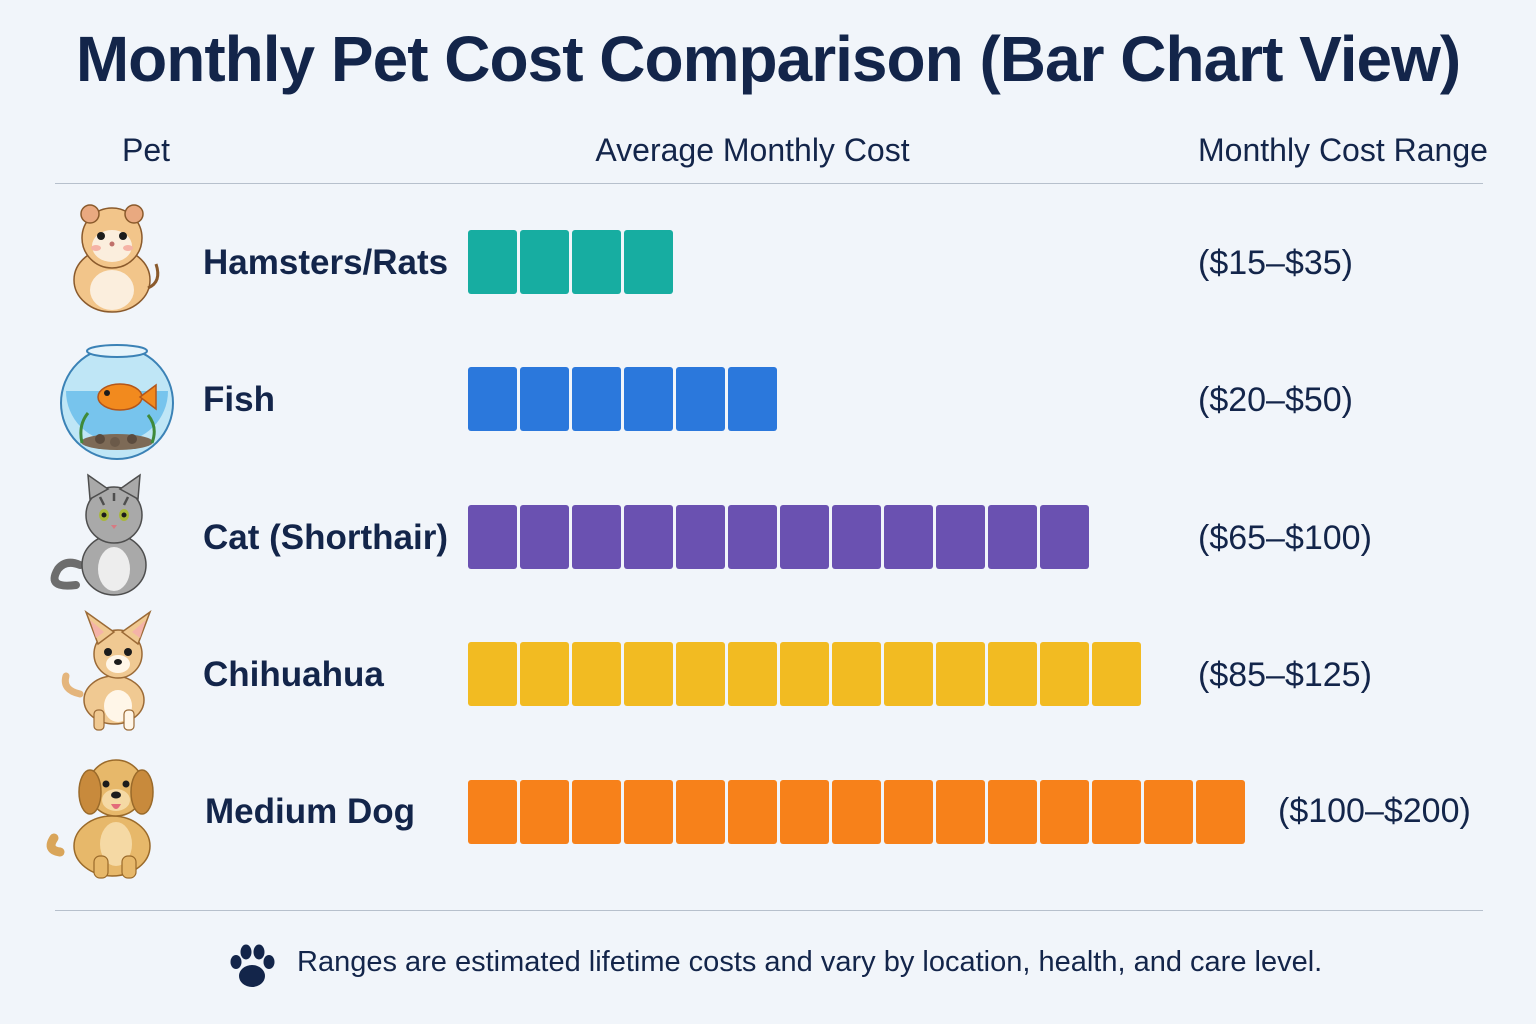  Describe the element at coordinates (1285, 538) in the screenshot. I see `cost-range-label: ($65–$100)` at that location.